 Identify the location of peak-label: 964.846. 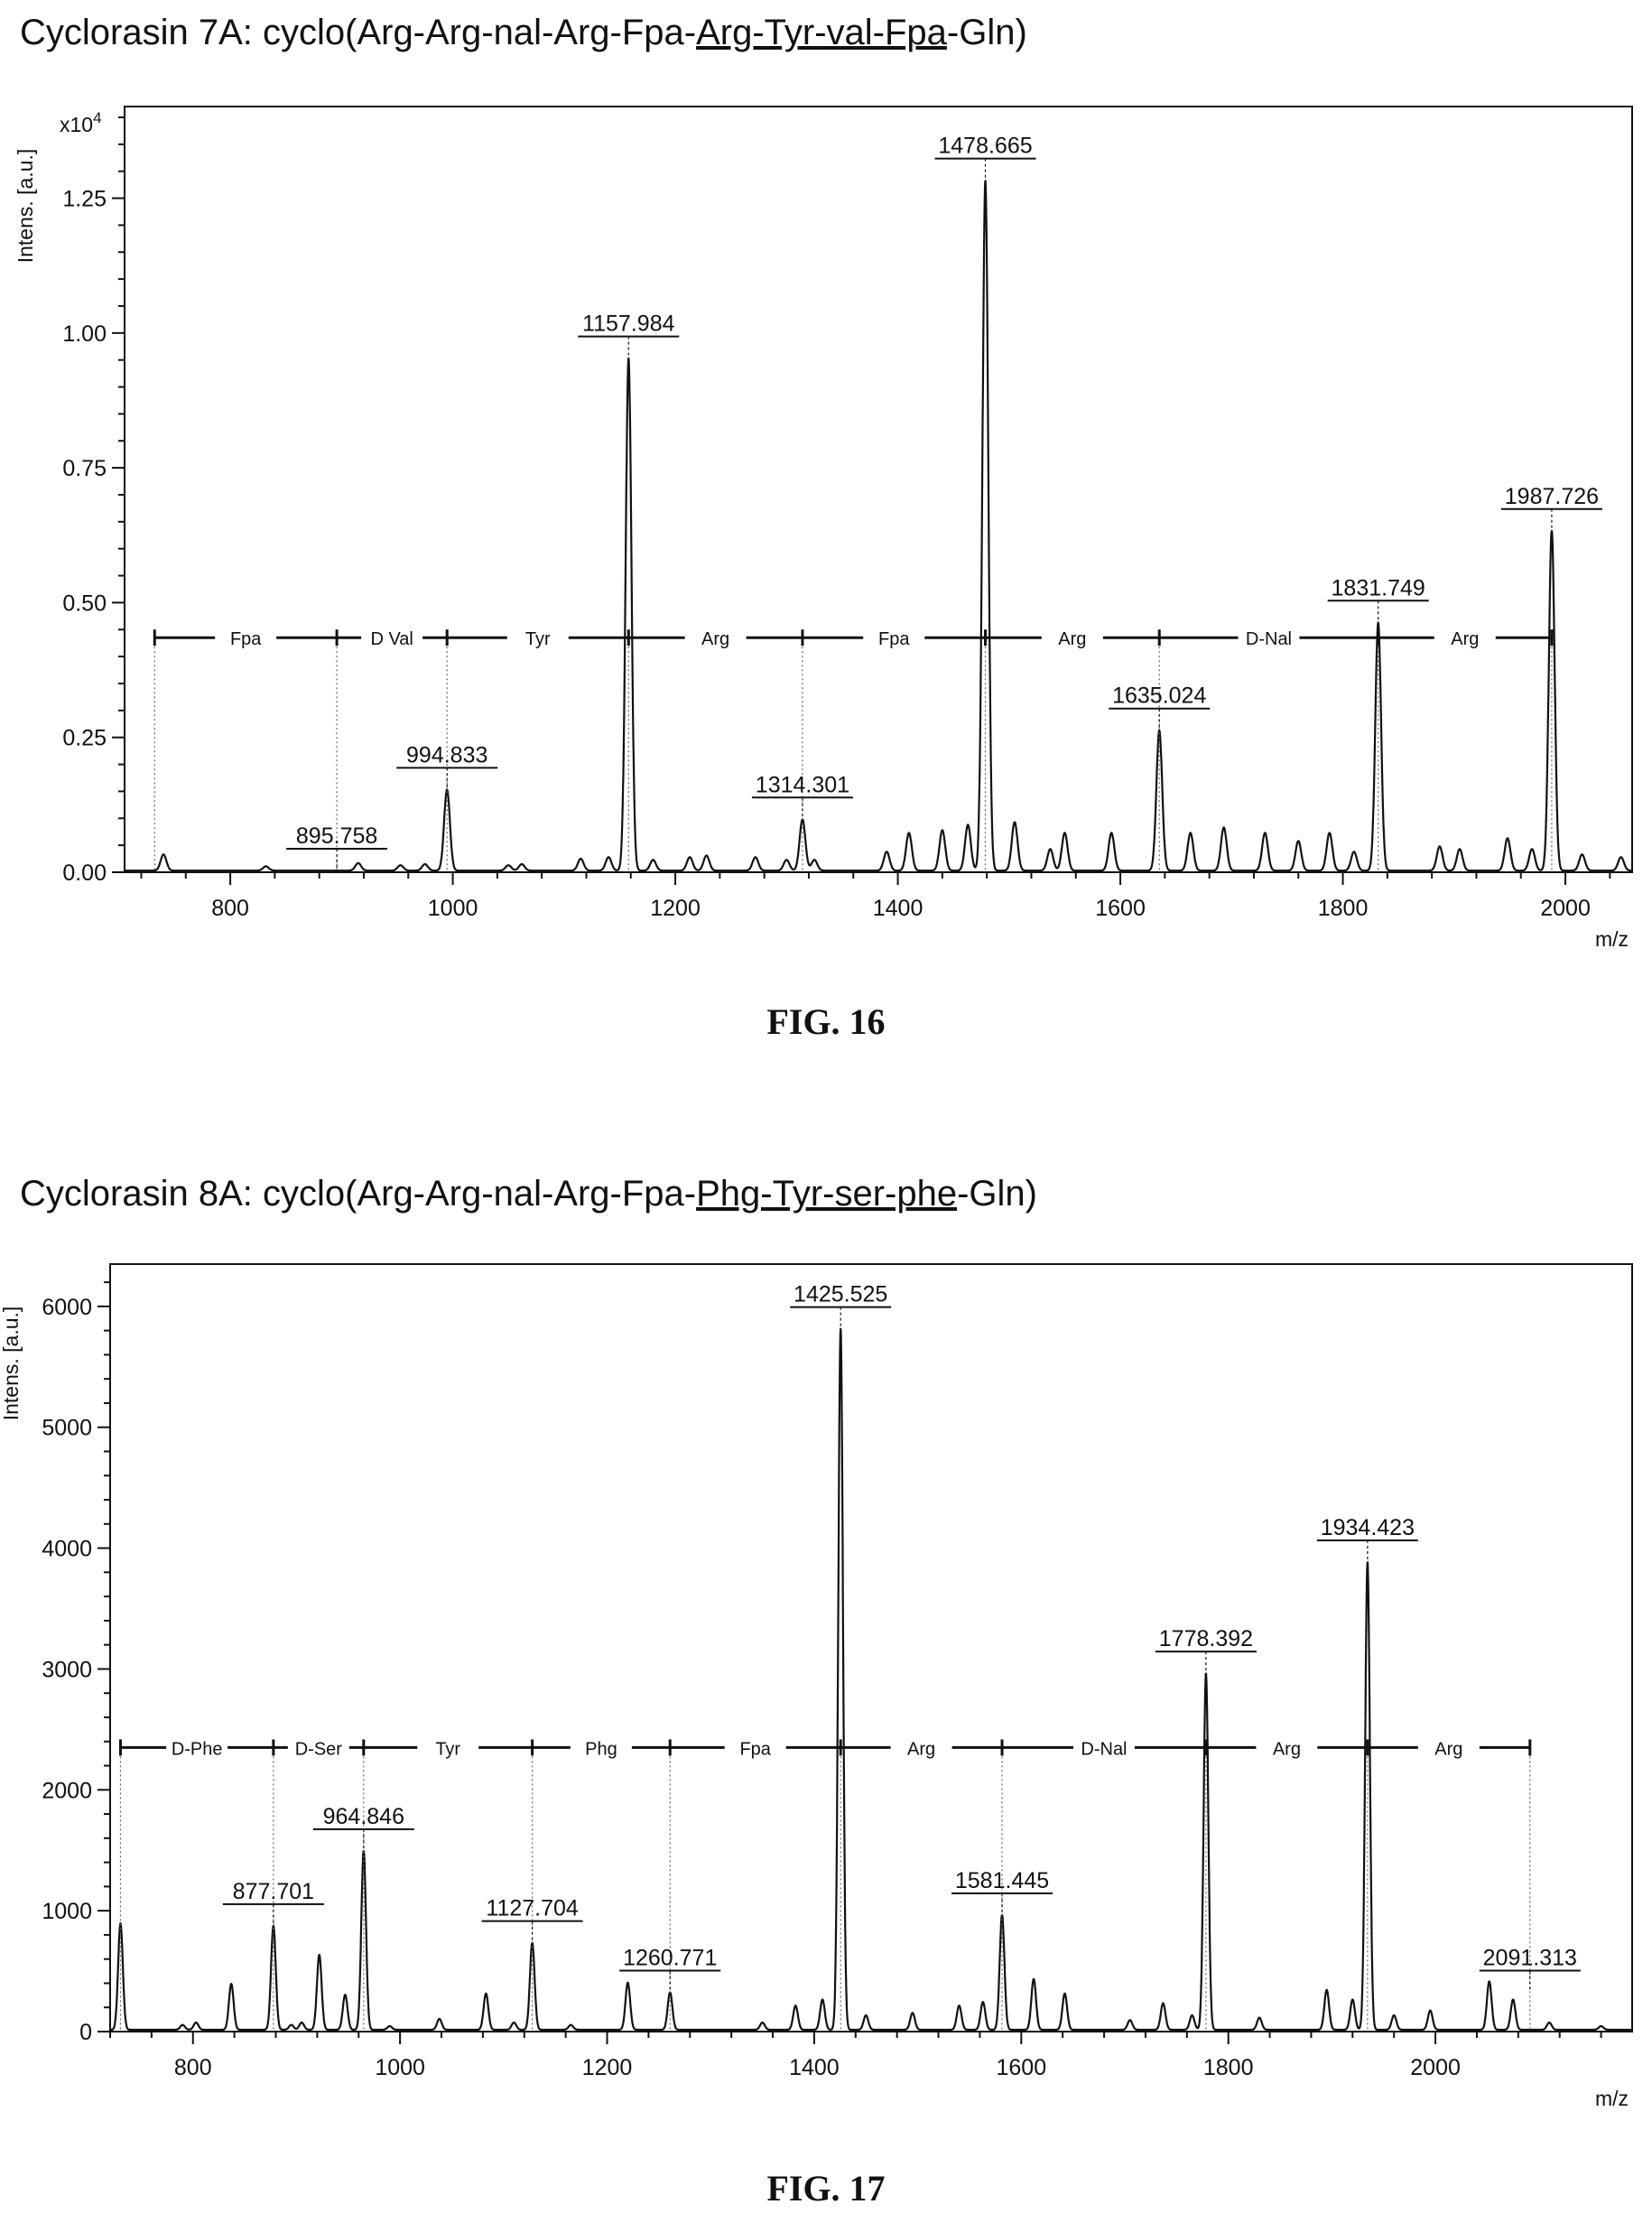
(363, 1816).